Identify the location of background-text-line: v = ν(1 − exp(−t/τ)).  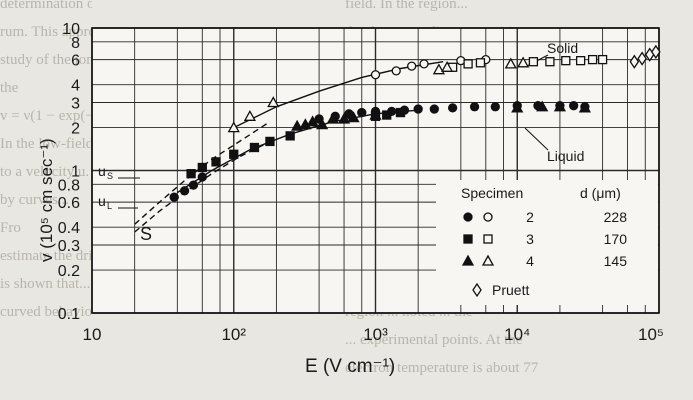
(46, 116).